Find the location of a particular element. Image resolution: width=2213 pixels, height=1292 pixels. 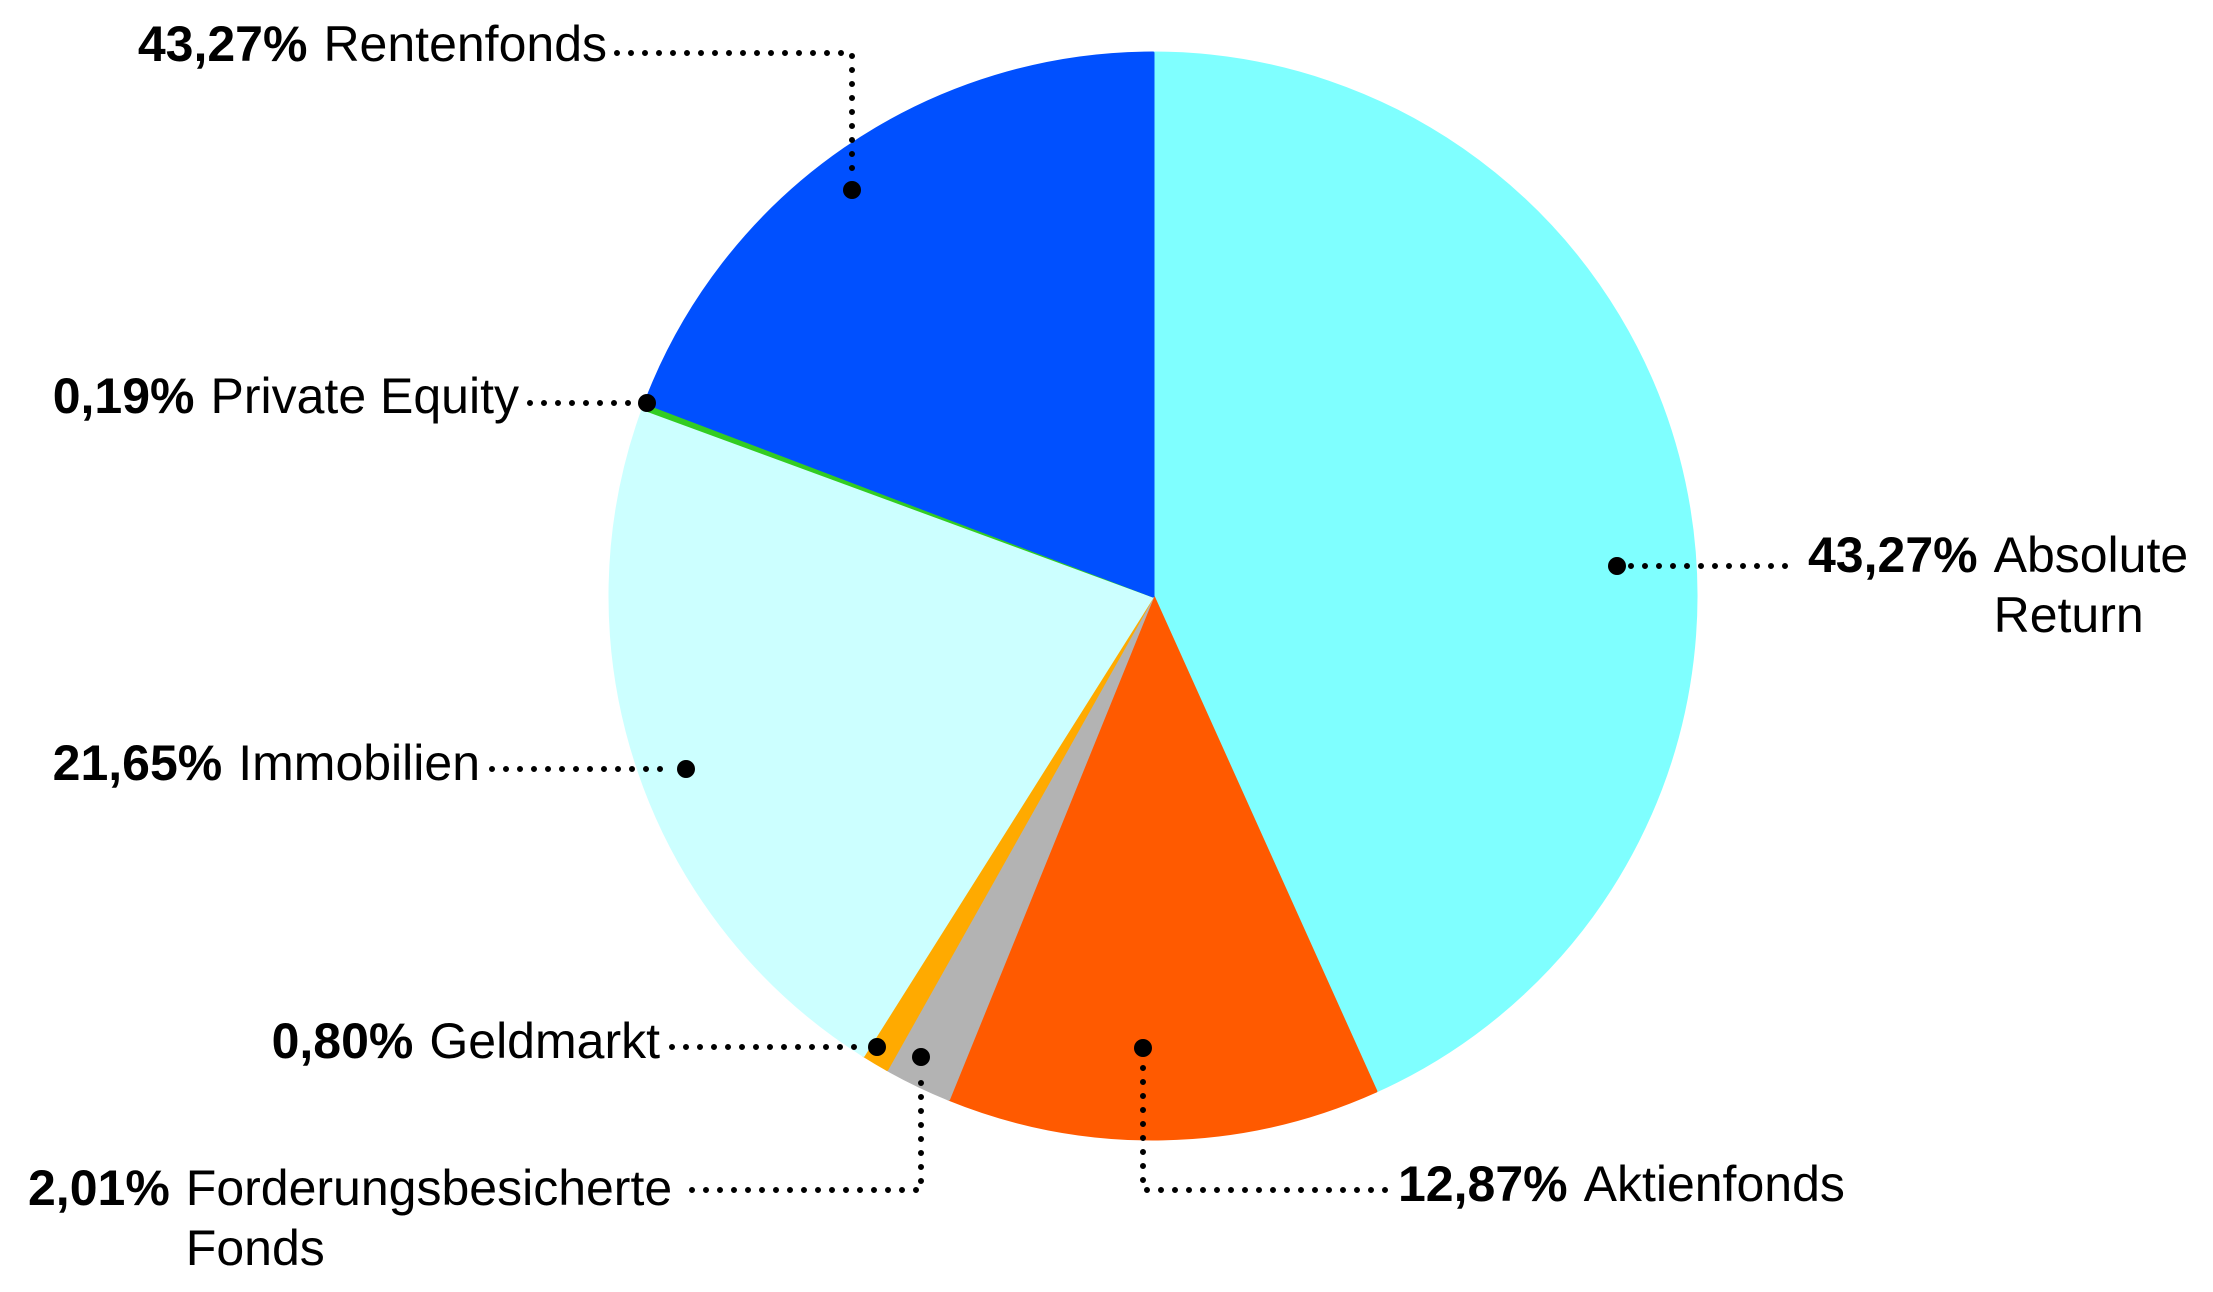

label-absolute-return-percent: 43,27% is located at coordinates (1893, 555).